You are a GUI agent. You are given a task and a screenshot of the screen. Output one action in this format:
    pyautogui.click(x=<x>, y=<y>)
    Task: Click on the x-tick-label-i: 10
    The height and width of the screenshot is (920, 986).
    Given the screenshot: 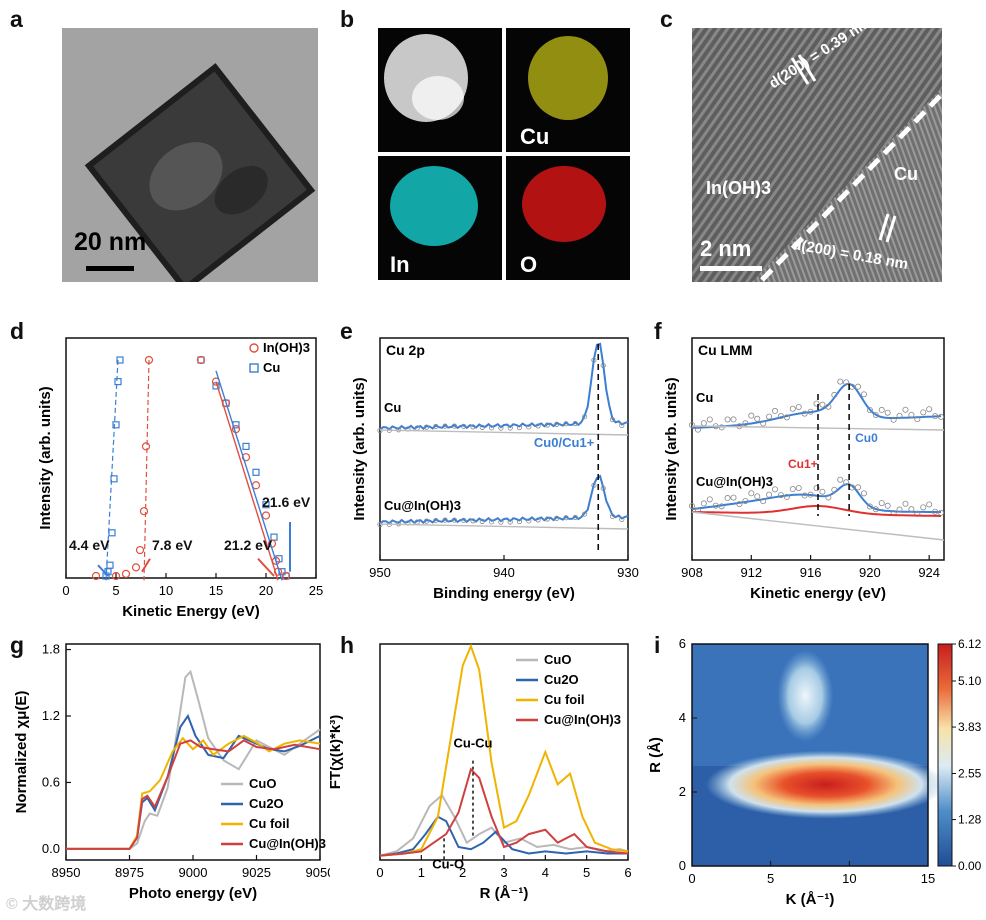 What is the action you would take?
    pyautogui.click(x=849, y=878)
    